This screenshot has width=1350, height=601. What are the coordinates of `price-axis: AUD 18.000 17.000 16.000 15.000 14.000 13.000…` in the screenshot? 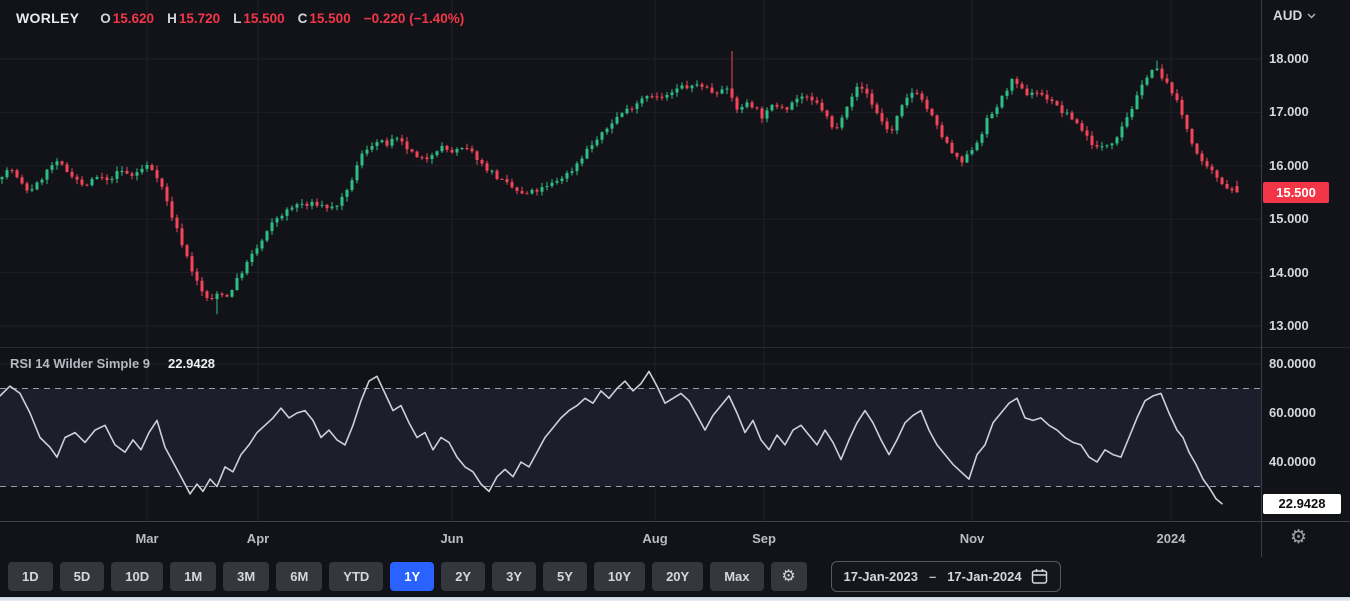 It's located at (1306, 278).